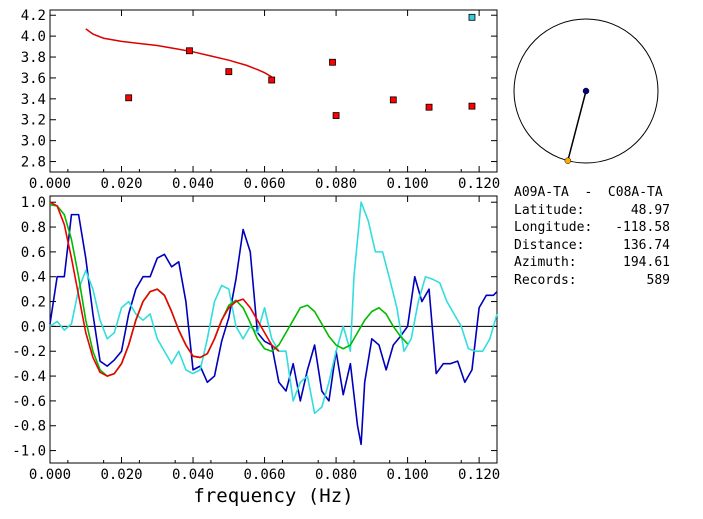 This screenshot has width=703, height=519. I want to click on latitude-label: Latitude:, so click(549, 210).